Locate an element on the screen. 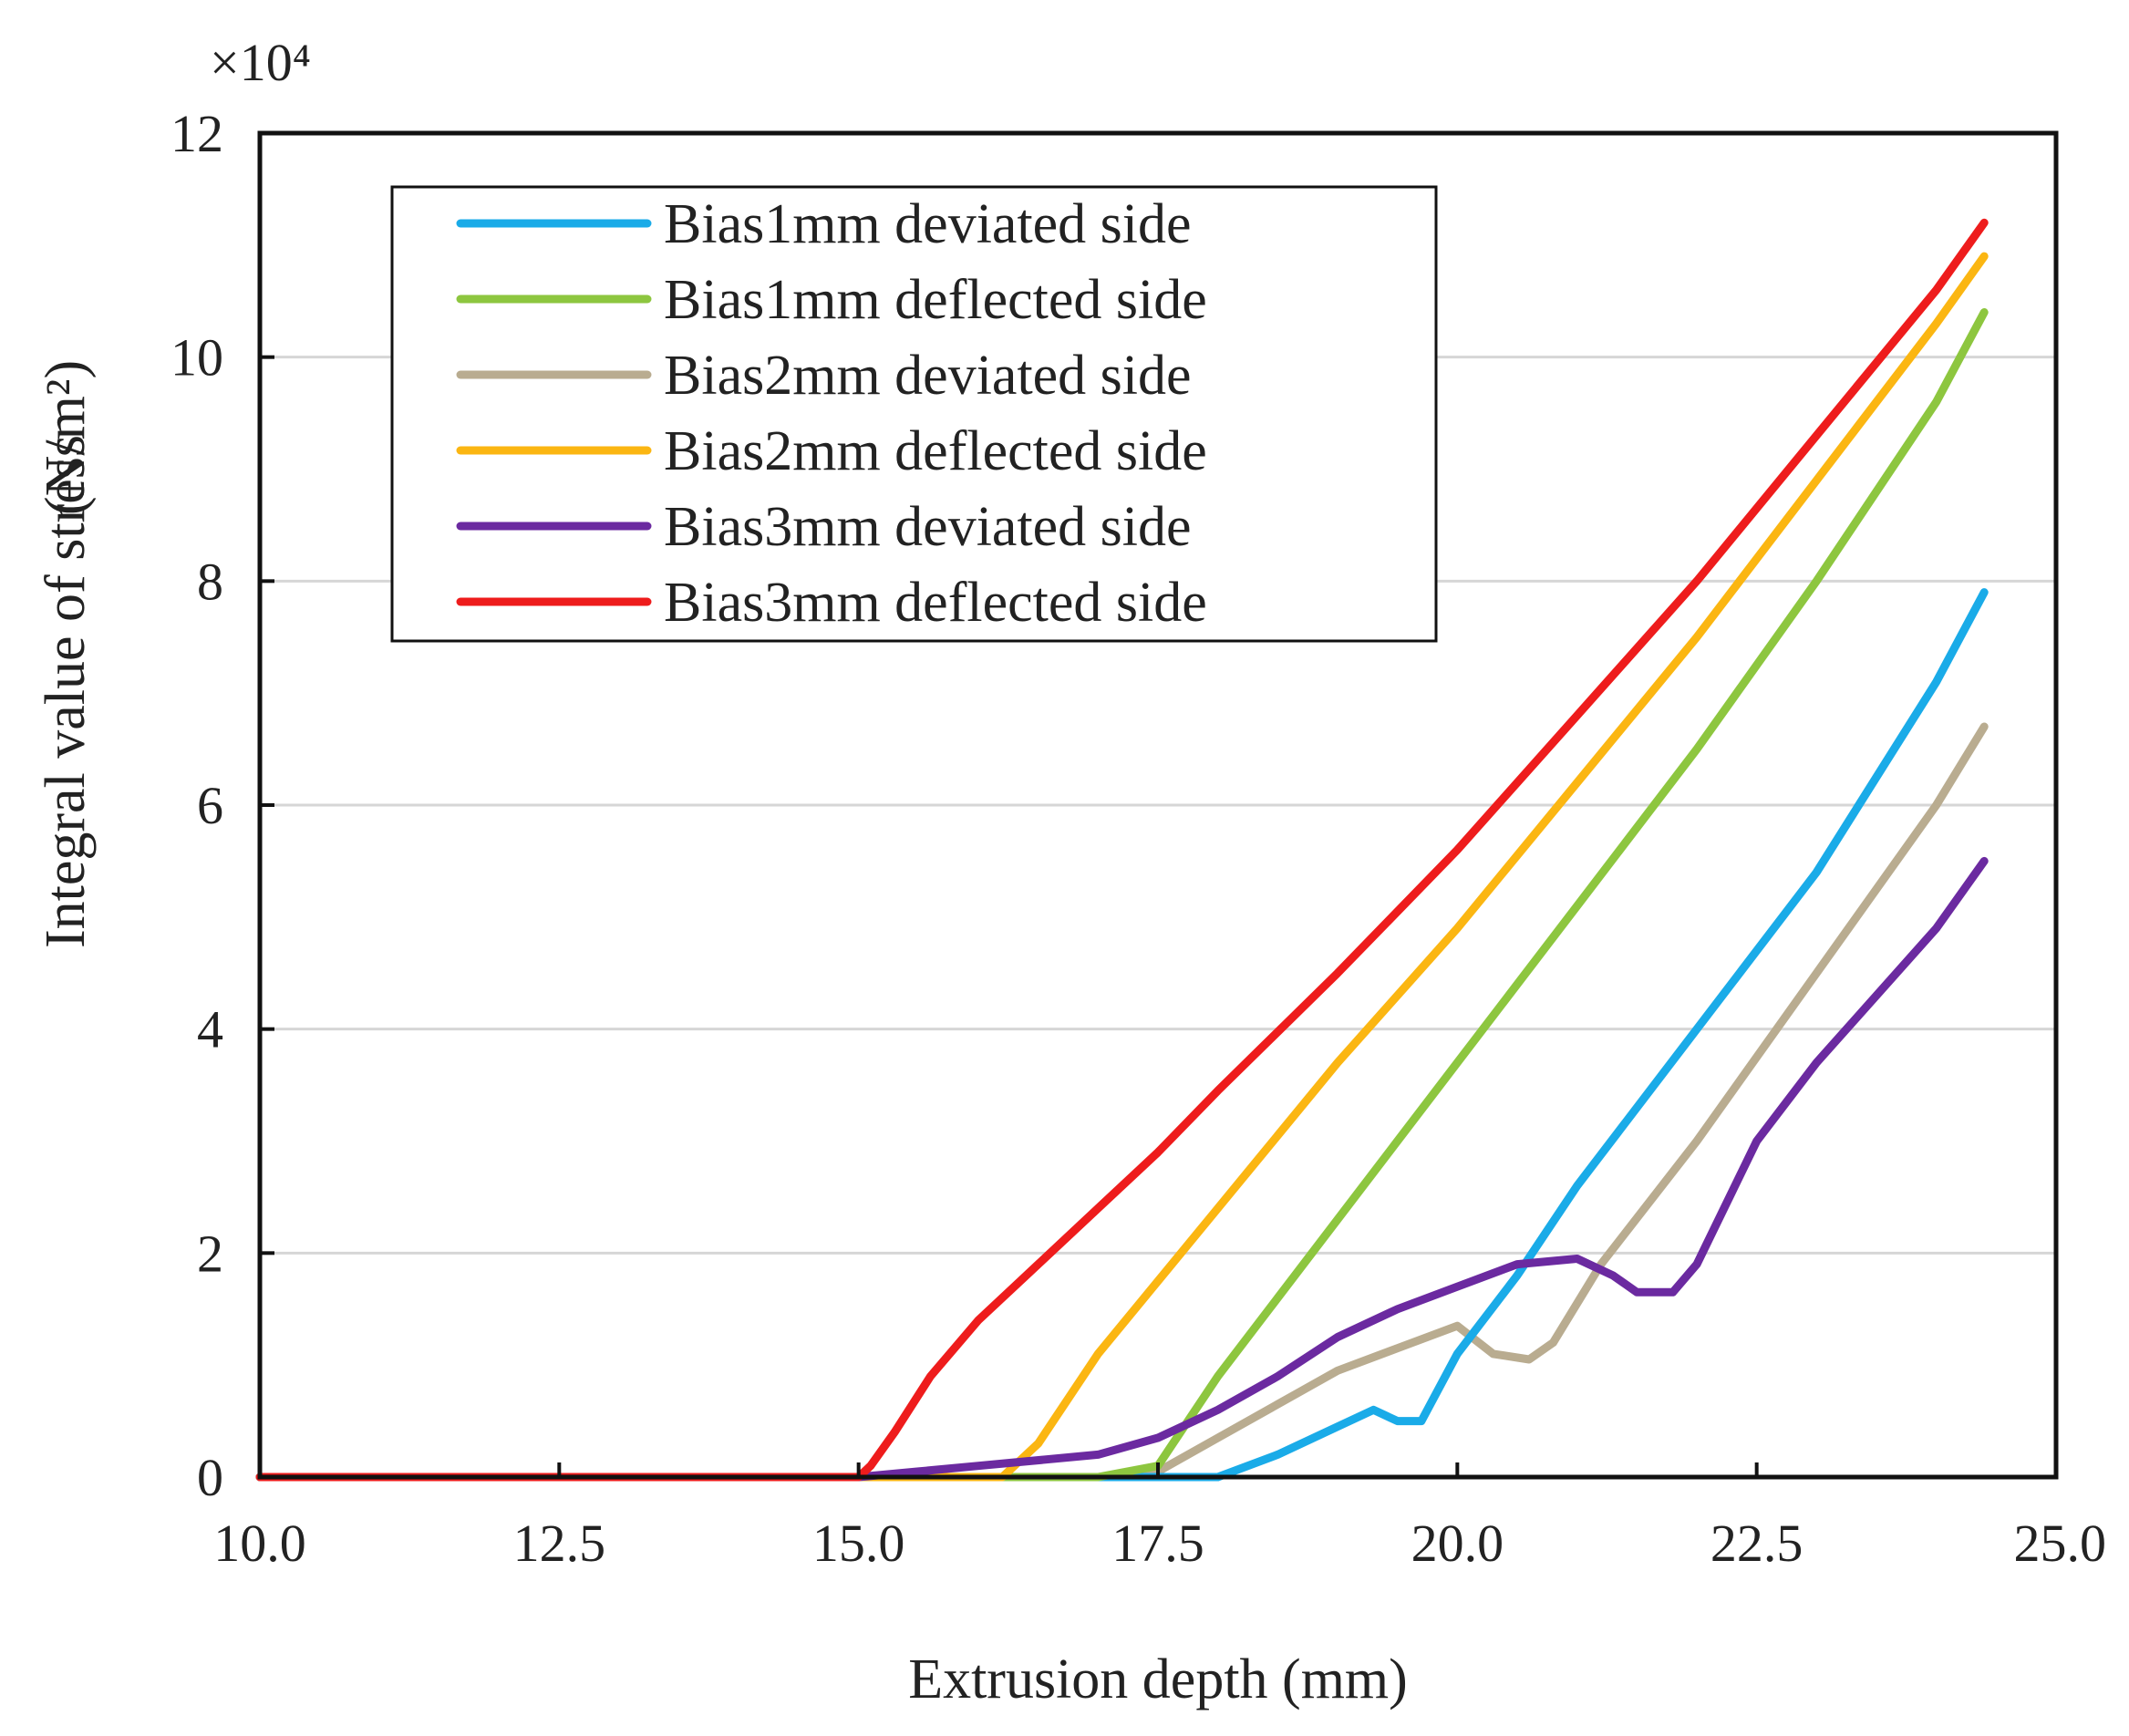  x-tick-label: 22.5 is located at coordinates (1756, 1543).